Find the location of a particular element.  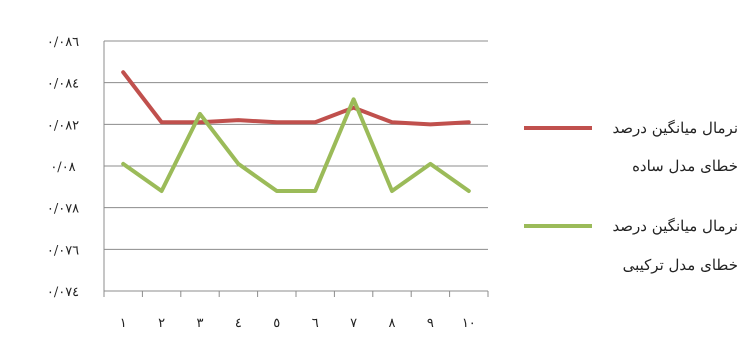

y-tick-label: ٠/٠٧٤ is located at coordinates (63, 292).